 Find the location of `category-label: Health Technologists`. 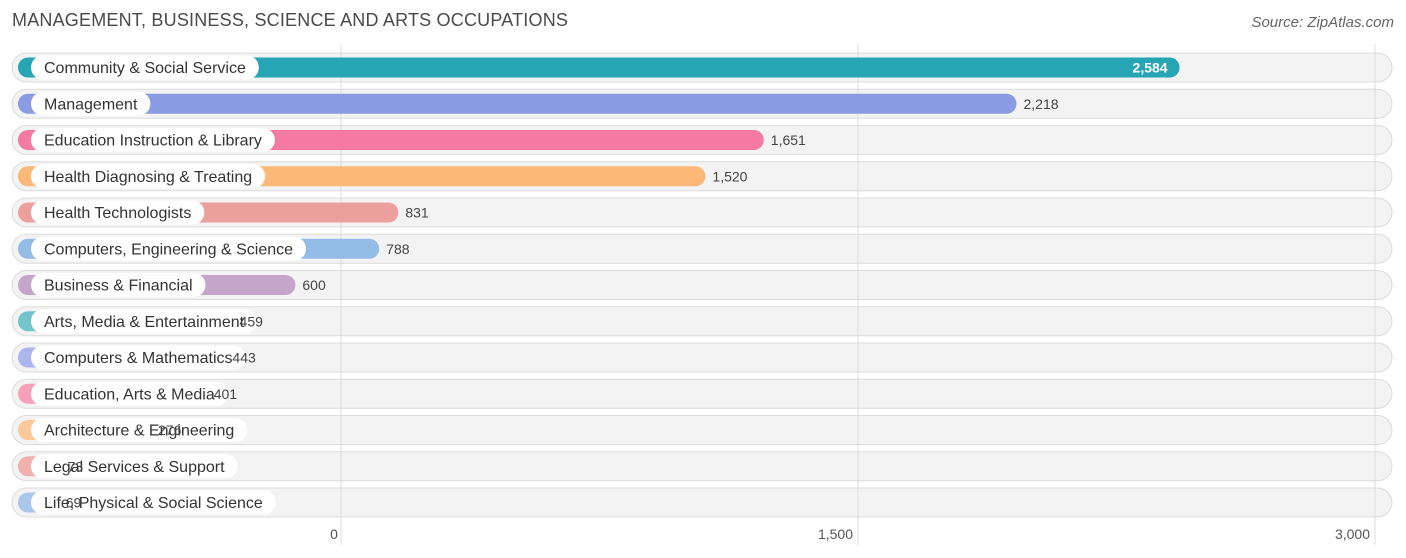

category-label: Health Technologists is located at coordinates (117, 213).